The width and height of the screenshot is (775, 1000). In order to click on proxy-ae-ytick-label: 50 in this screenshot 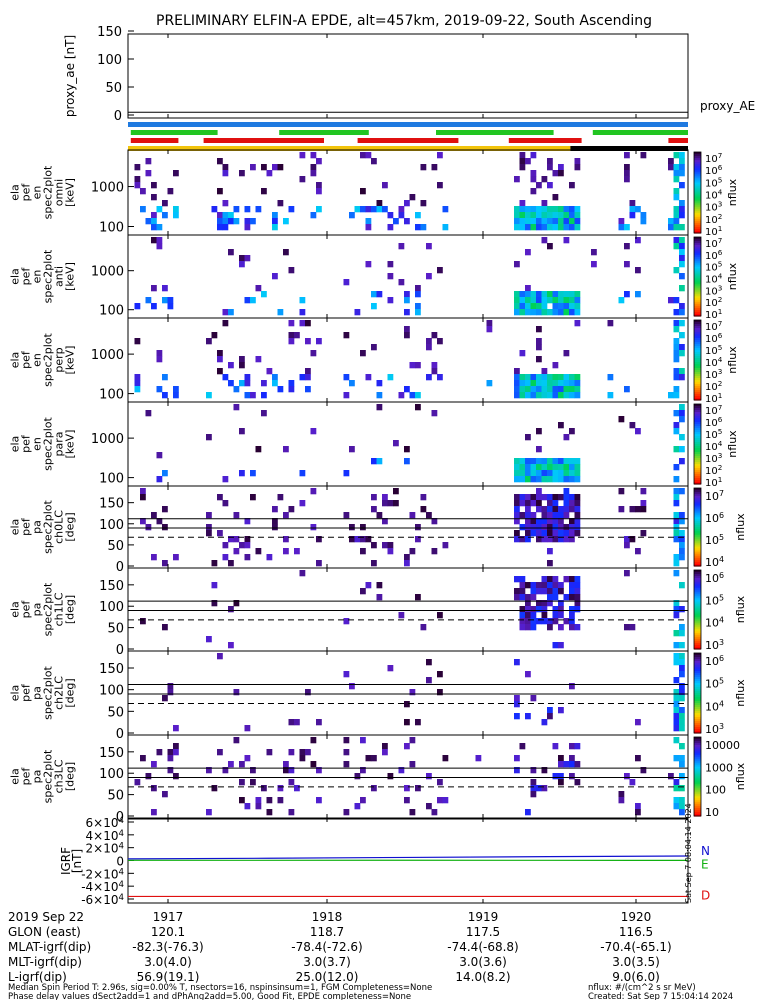, I will do `click(113, 88)`.